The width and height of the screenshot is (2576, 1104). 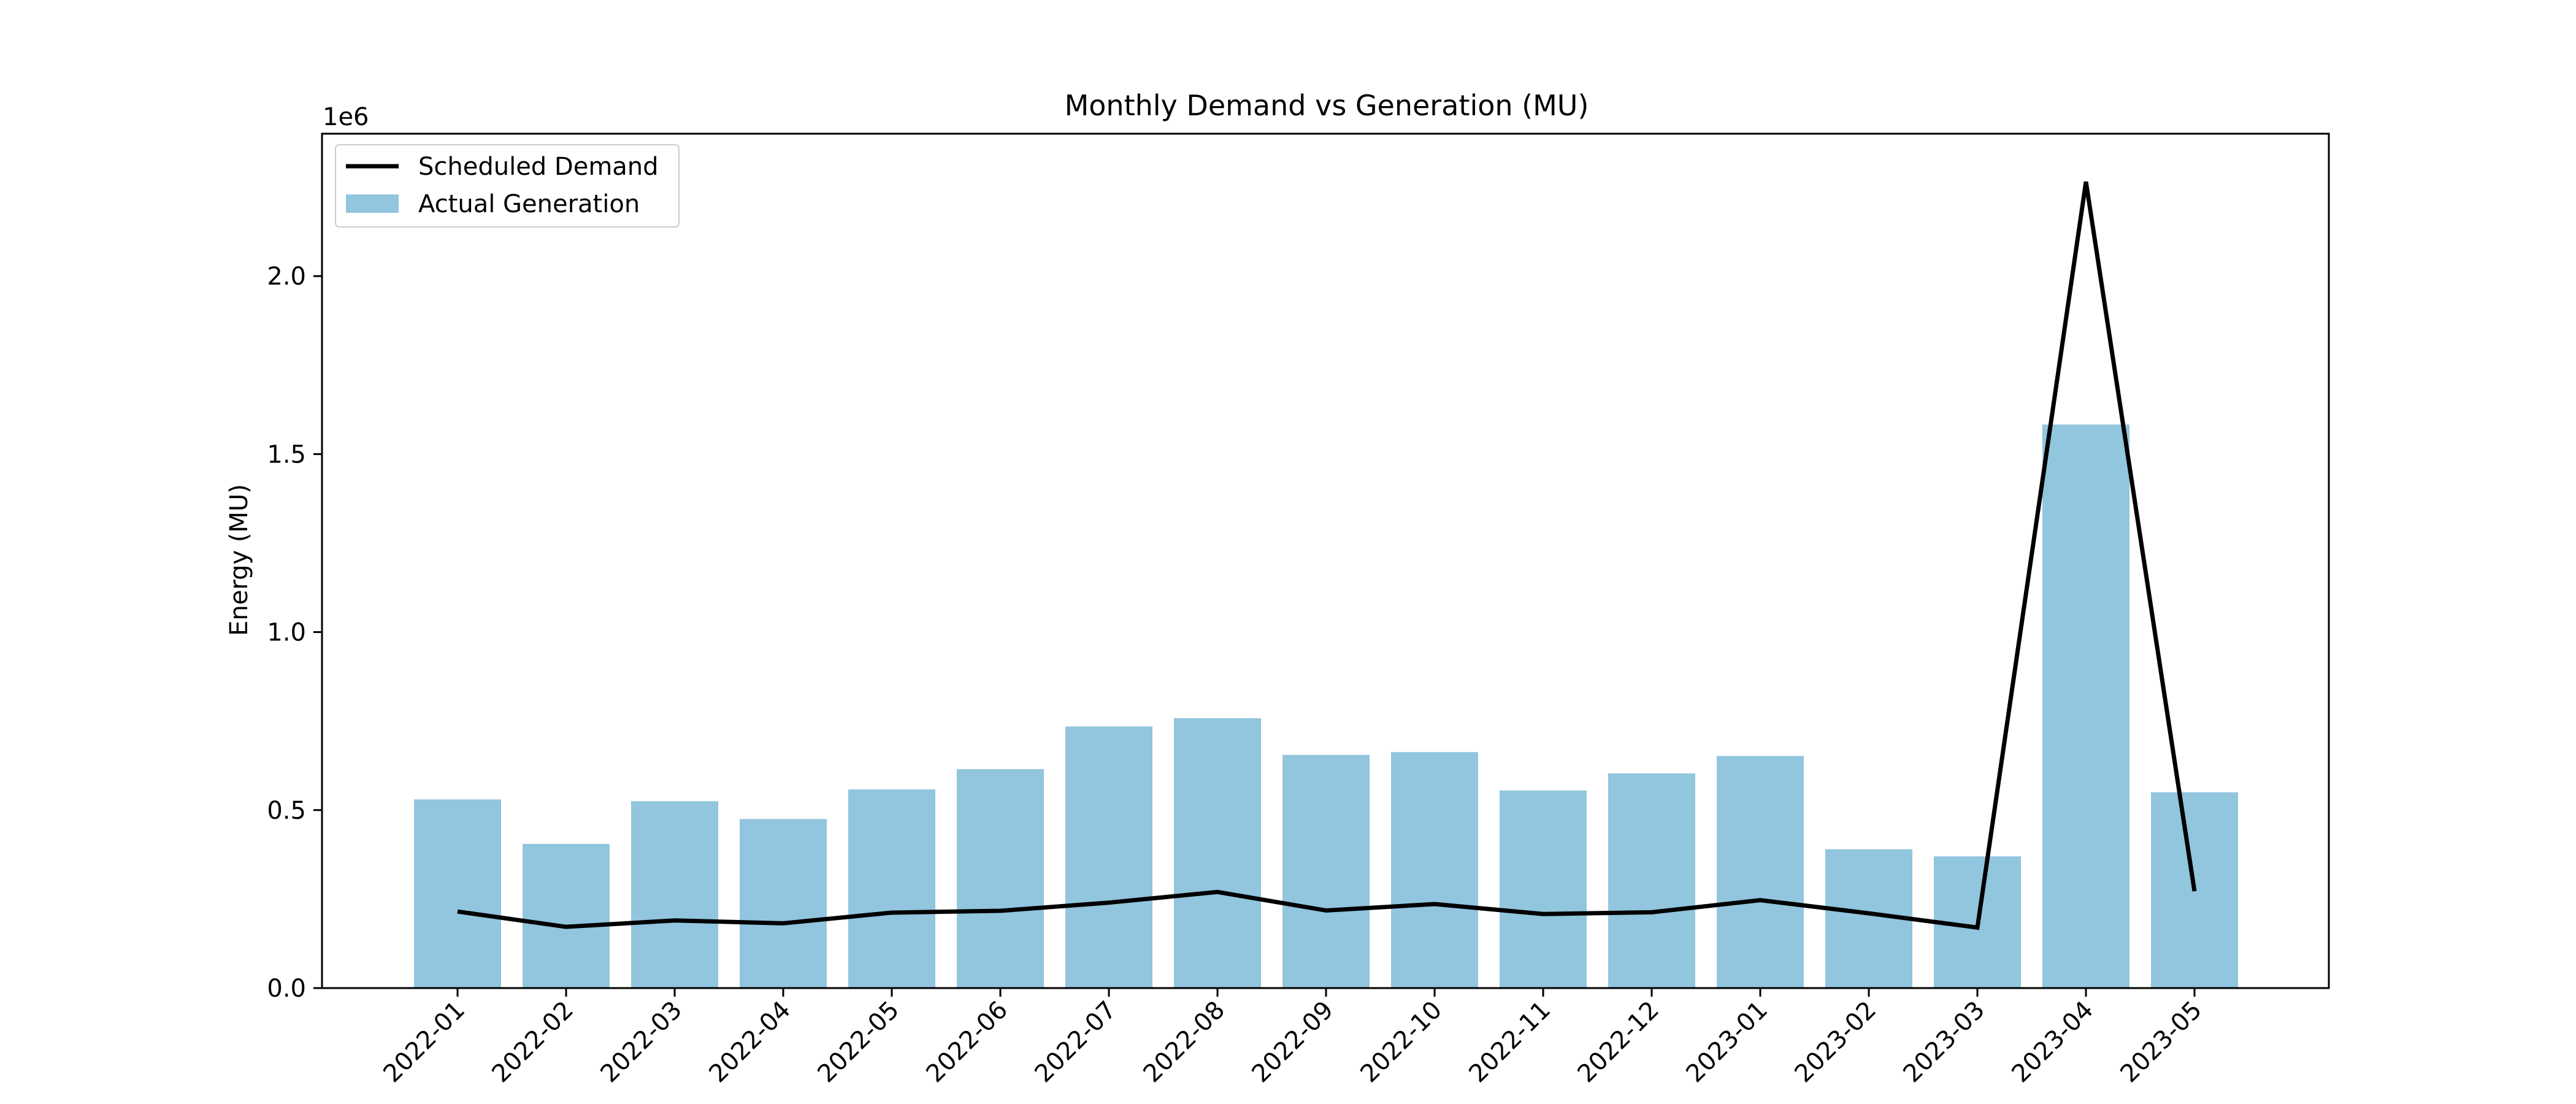 What do you see at coordinates (286, 454) in the screenshot?
I see `y-tick-label: 1.5` at bounding box center [286, 454].